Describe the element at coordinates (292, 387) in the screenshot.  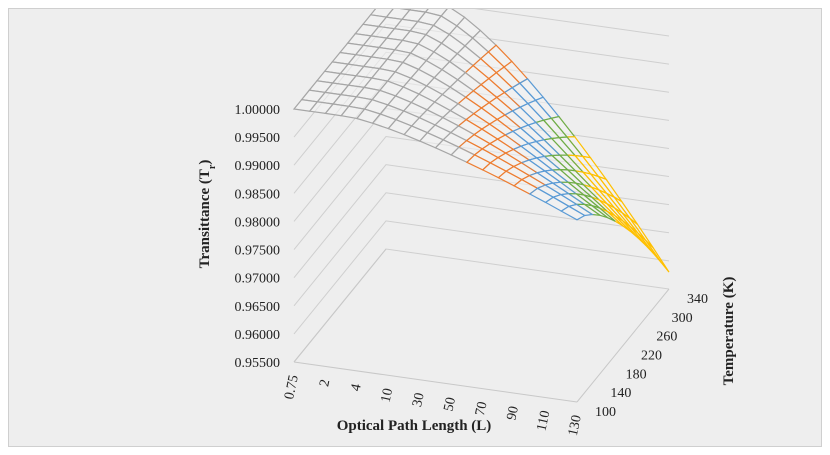
I see `x-tick-0: 0.75` at that location.